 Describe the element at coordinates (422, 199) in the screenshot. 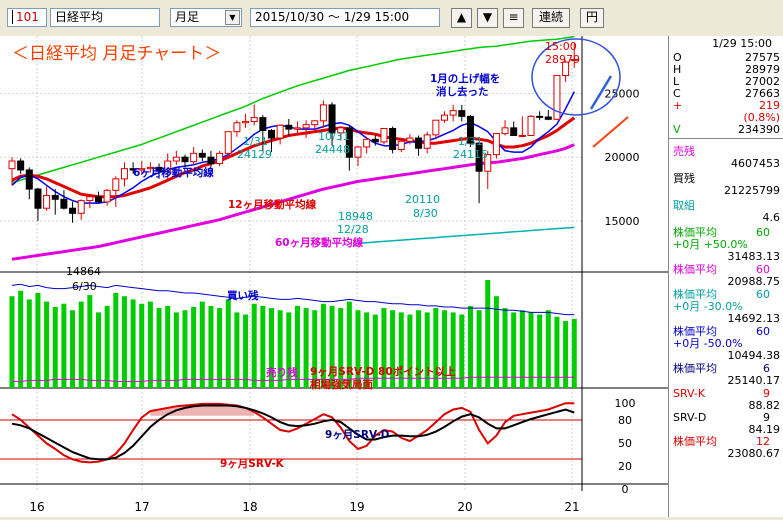

I see `low3-value: 20110` at that location.